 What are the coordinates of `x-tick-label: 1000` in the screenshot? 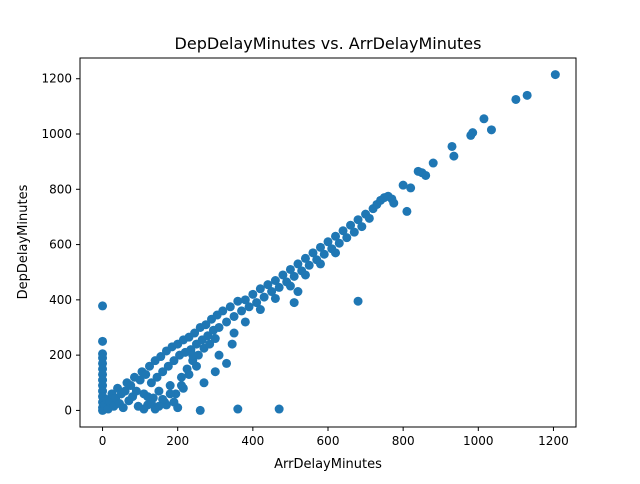 It's located at (478, 441).